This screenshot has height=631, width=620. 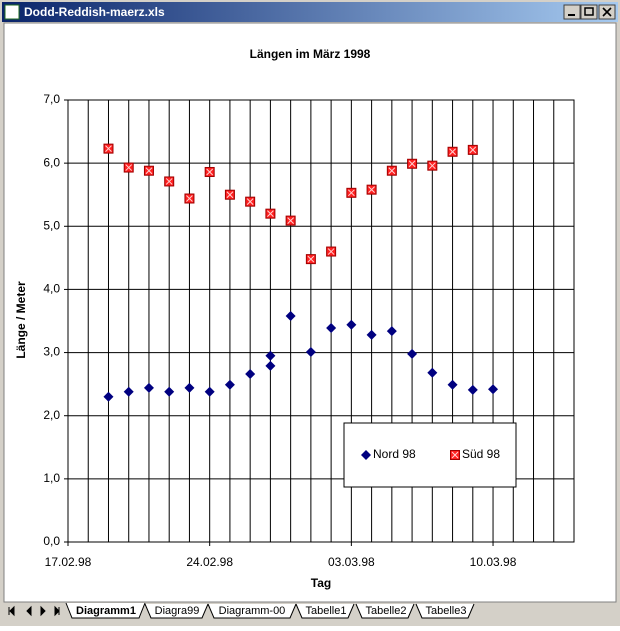 What do you see at coordinates (51, 289) in the screenshot?
I see `y-tick-label: 4,0` at bounding box center [51, 289].